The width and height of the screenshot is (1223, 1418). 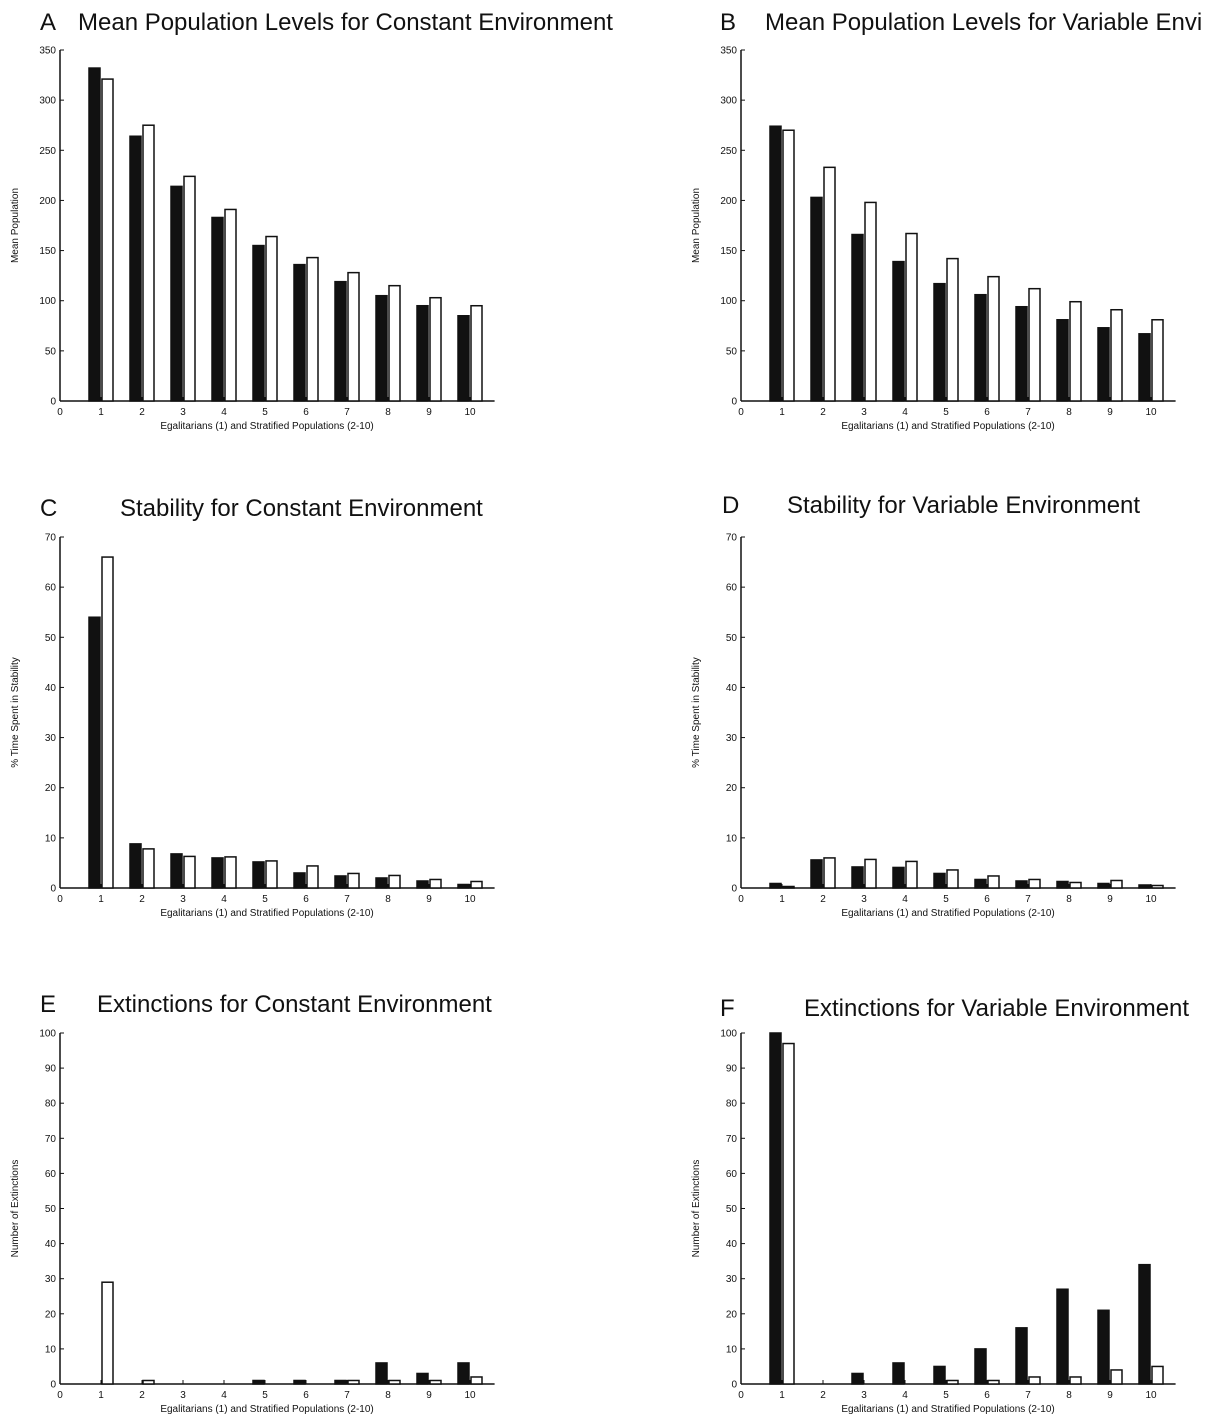 I want to click on panel-label: B, so click(x=728, y=22).